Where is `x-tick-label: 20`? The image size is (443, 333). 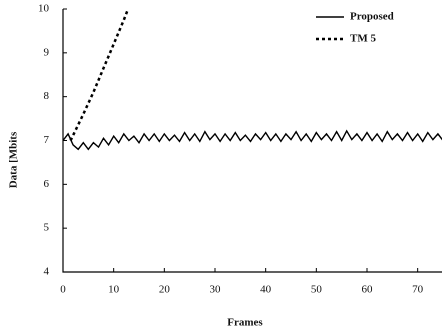
x-tick-label: 20 is located at coordinates (165, 290).